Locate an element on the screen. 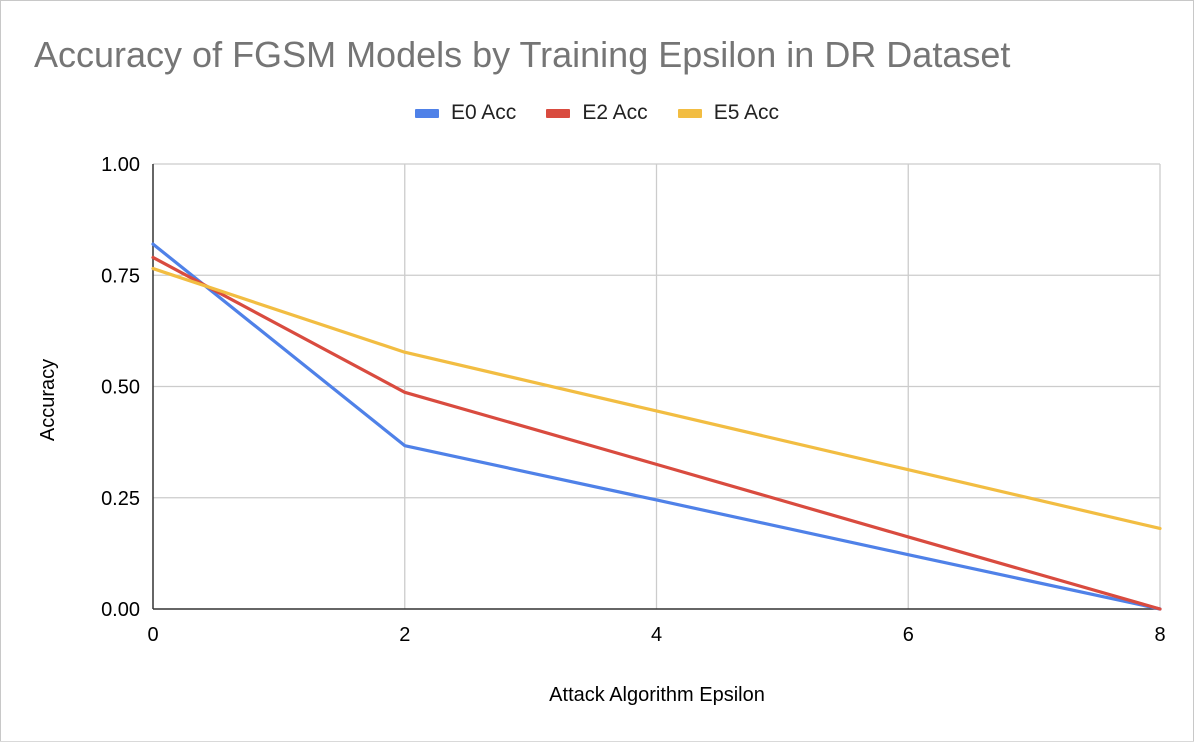 This screenshot has width=1194, height=749. legend: E0 Acc E2 Acc E5 Acc is located at coordinates (597, 113).